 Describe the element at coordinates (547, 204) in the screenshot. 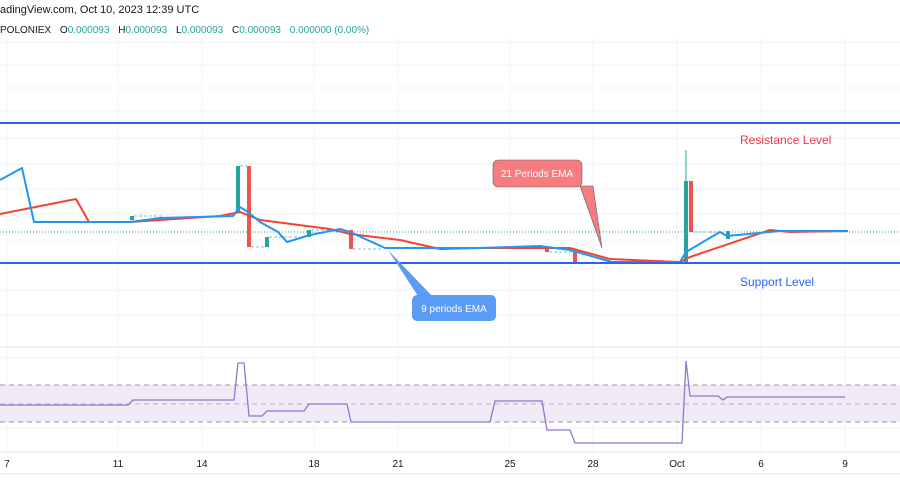

I see `ema21-callout: 21 Periods EMA` at that location.